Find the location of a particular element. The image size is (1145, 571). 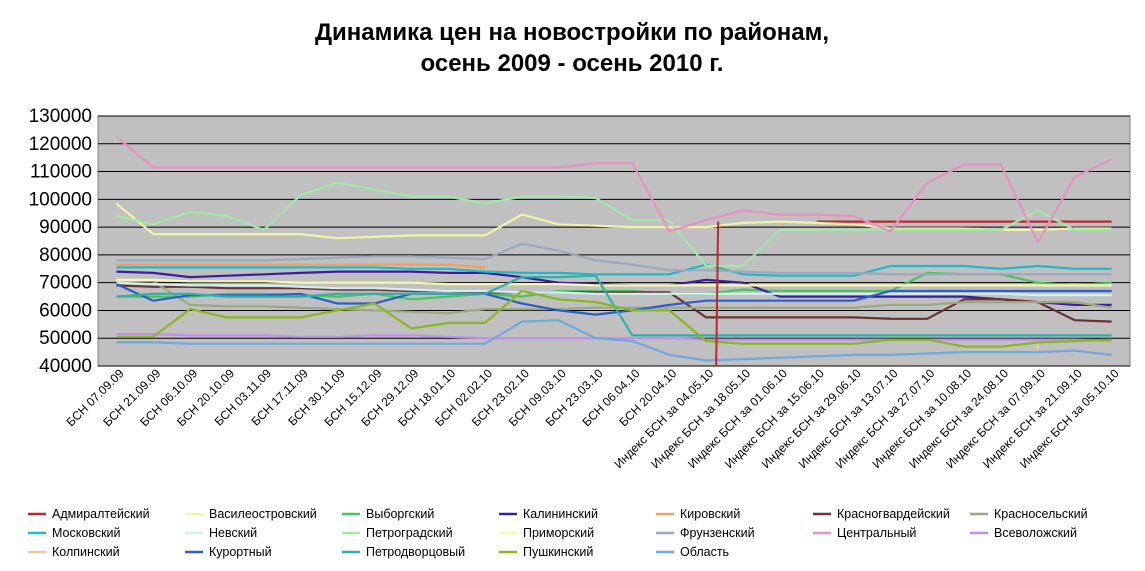

legend-label: Адмиралтейский is located at coordinates (101, 514).